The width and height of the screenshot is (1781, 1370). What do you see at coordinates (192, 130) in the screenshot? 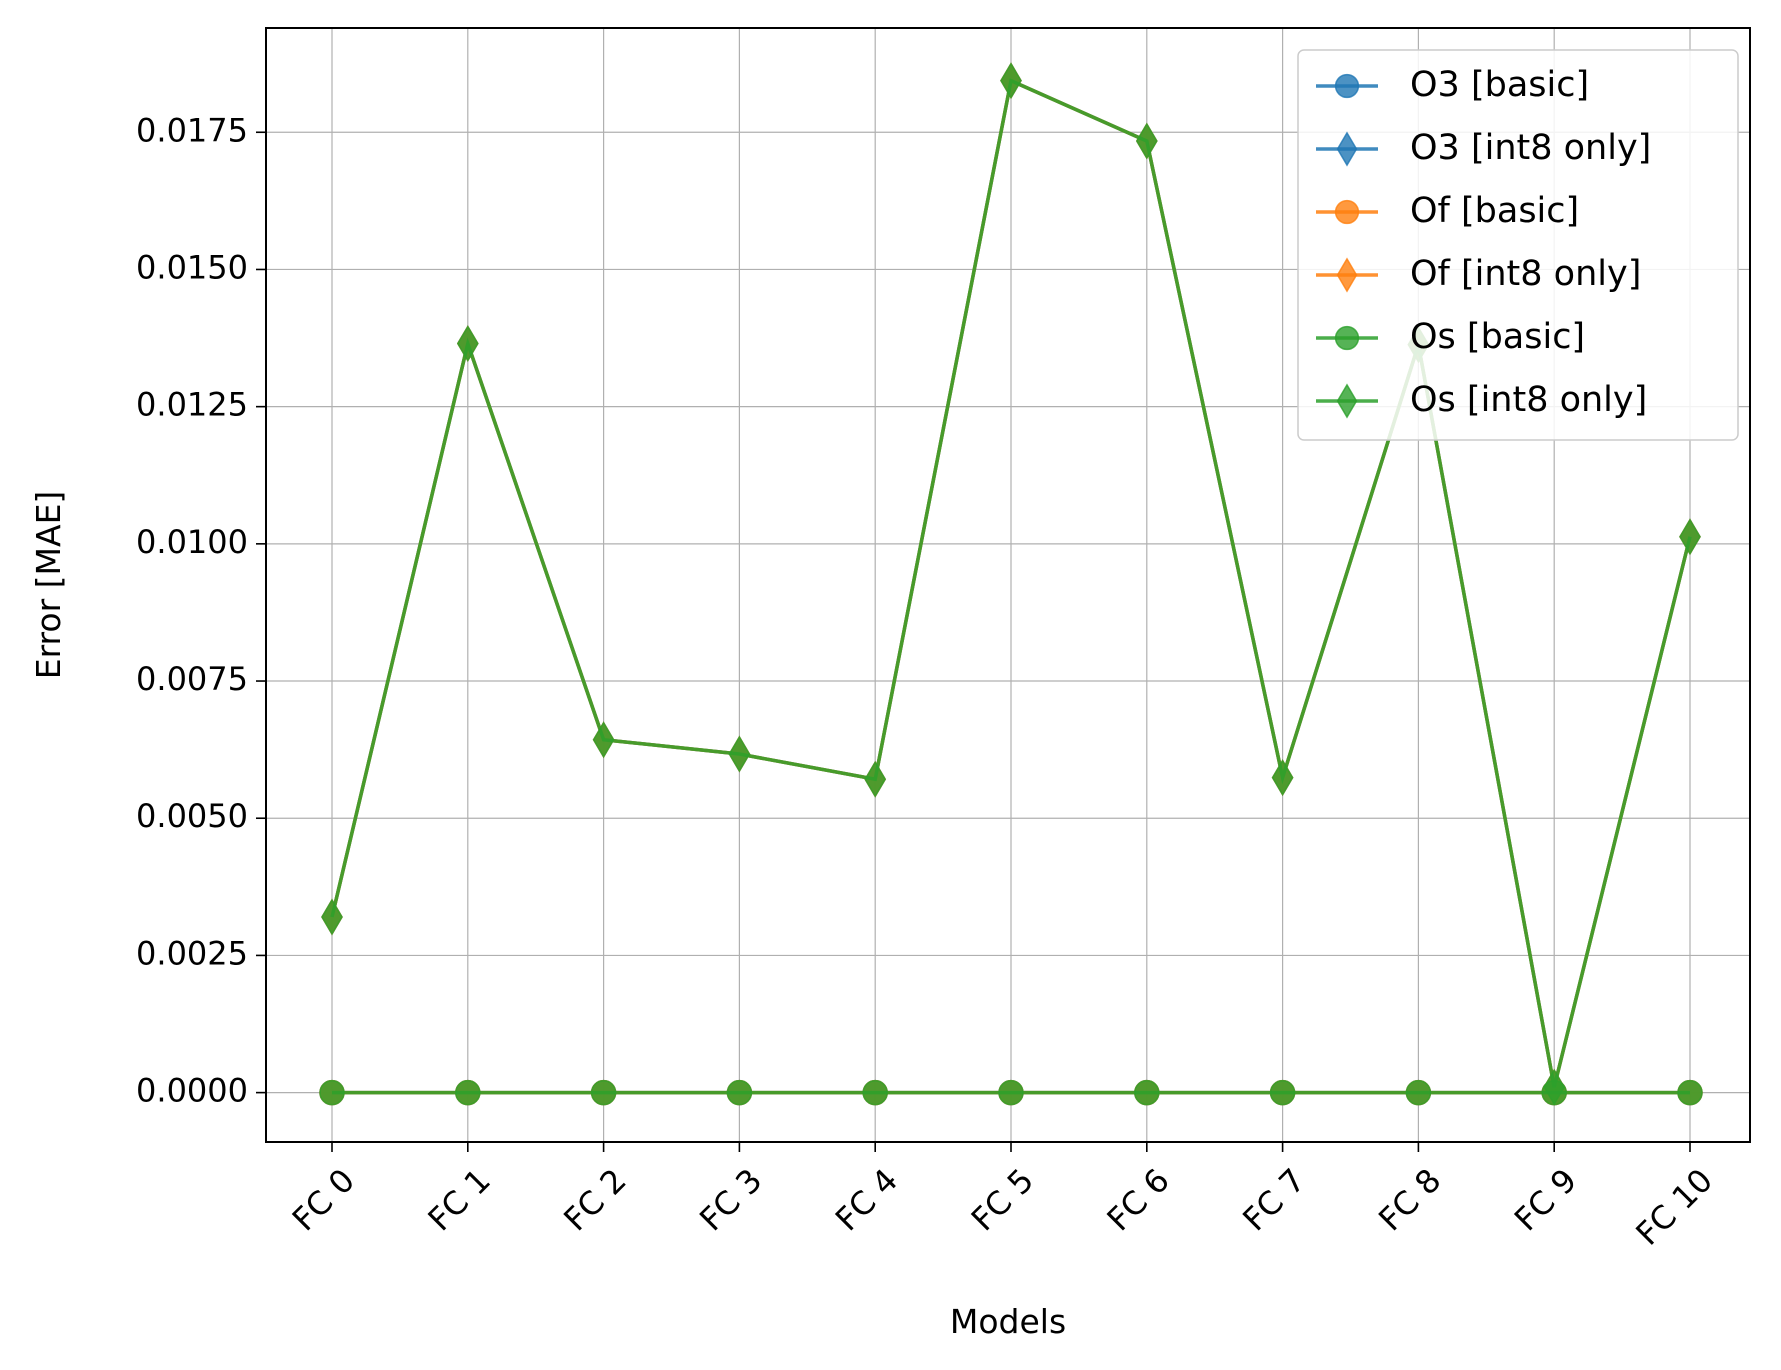
I see `y-tick-label: 0.0175` at bounding box center [192, 130].